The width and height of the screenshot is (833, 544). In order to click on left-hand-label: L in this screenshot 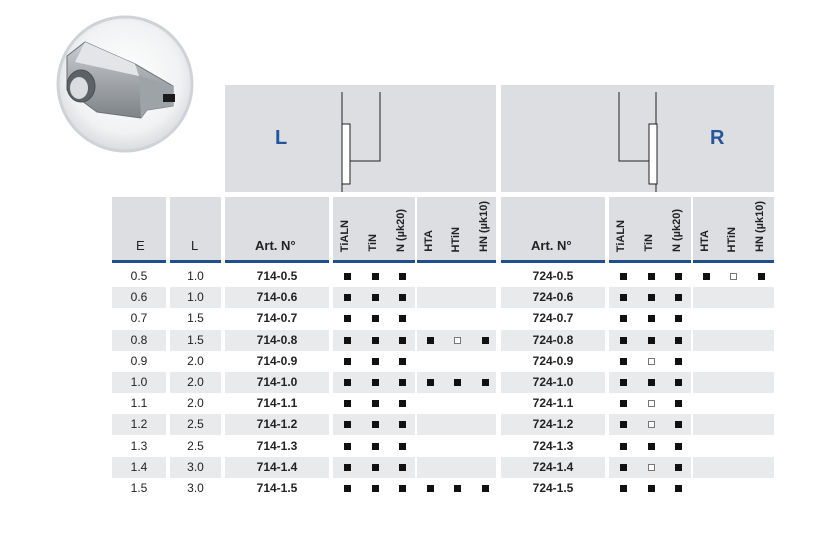, I will do `click(281, 138)`.